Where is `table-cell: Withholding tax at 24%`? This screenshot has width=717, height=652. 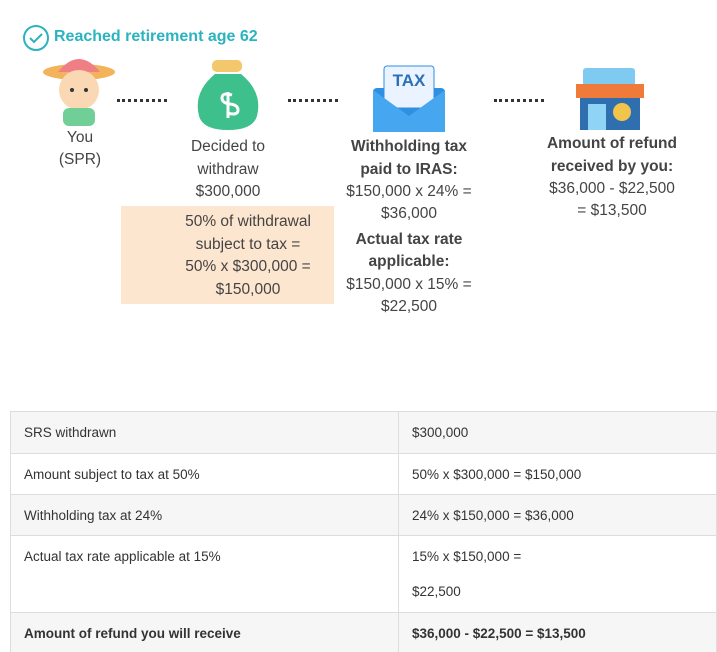
table-cell: Withholding tax at 24% is located at coordinates (204, 515).